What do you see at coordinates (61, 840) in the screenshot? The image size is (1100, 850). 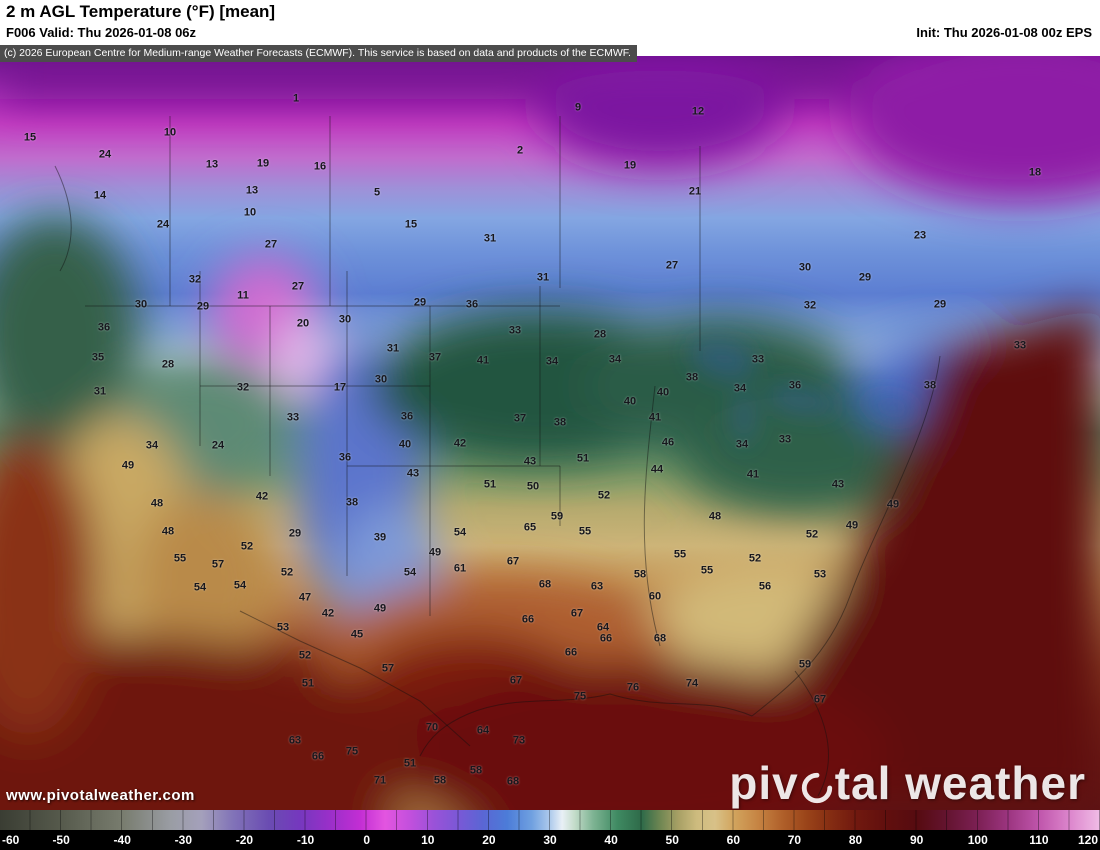 I see `colorbar-tick-label: -50` at bounding box center [61, 840].